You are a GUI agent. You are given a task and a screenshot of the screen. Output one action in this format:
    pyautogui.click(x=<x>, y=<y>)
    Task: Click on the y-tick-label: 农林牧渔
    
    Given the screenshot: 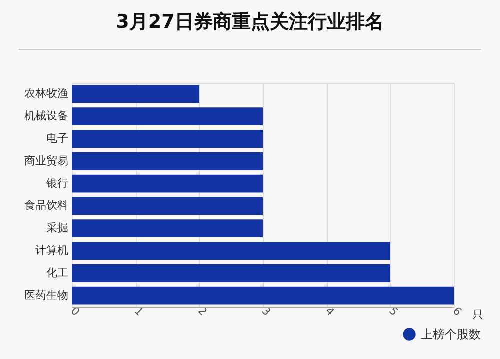 What is the action you would take?
    pyautogui.click(x=46, y=93)
    